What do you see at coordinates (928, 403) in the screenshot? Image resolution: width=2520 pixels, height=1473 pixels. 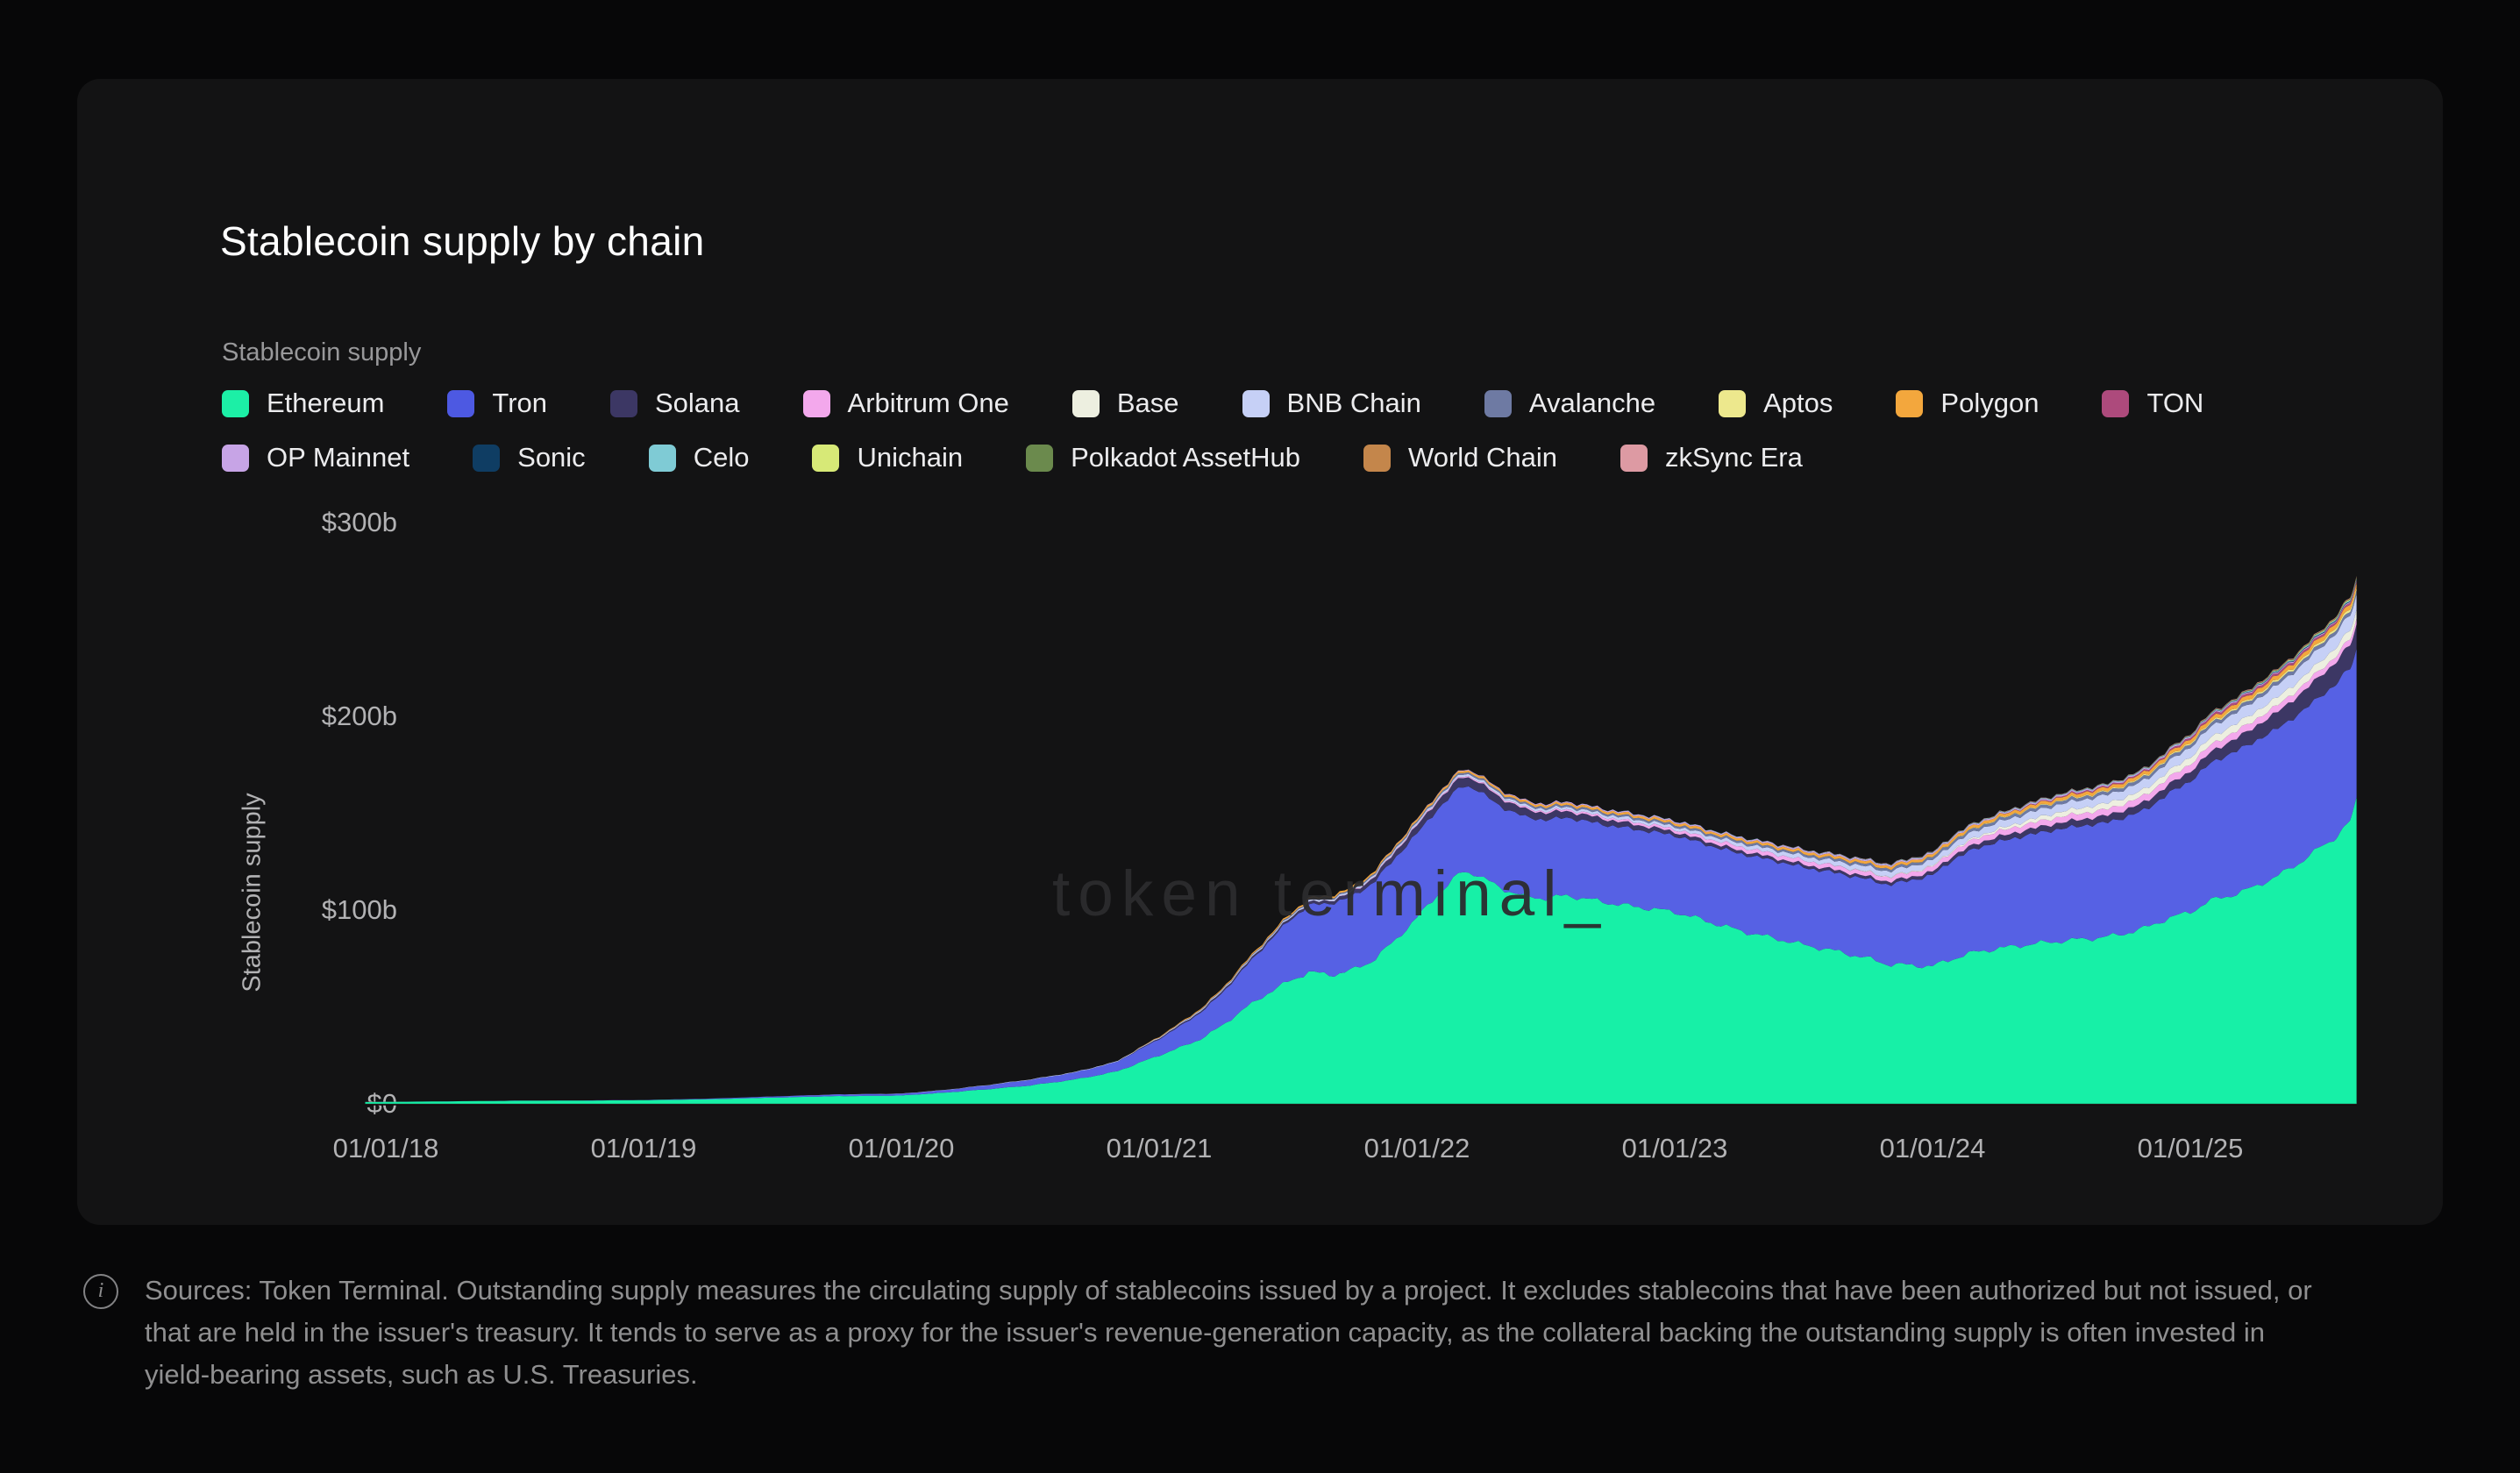 I see `legend-item-label: Arbitrum One` at bounding box center [928, 403].